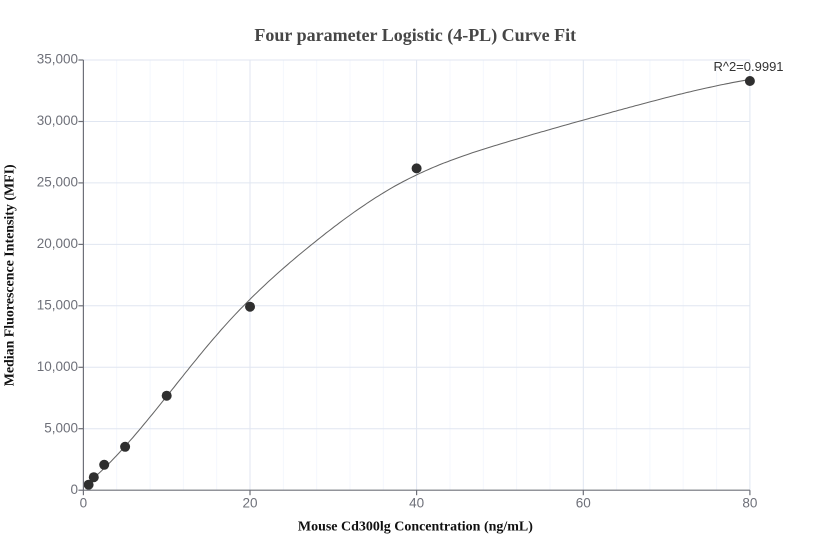 This screenshot has height=560, width=832. I want to click on svg-text: 35,000, so click(57, 59).